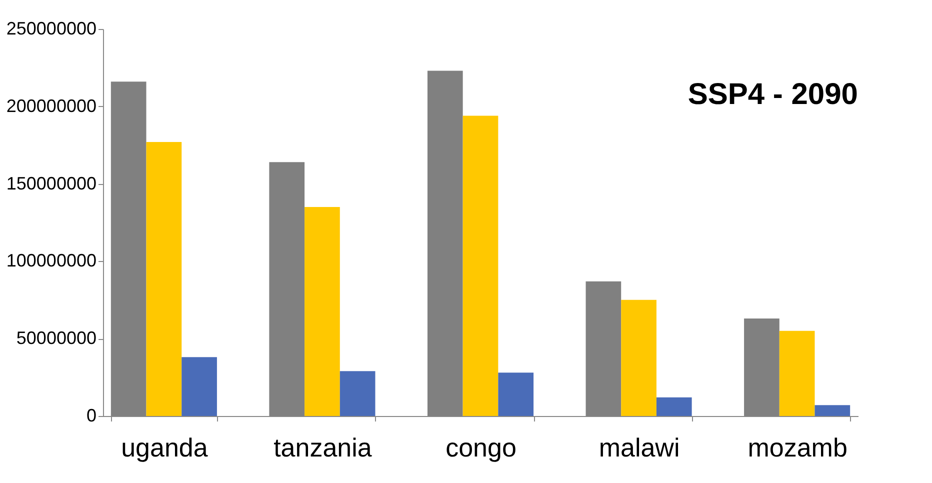  I want to click on y-tick-label: 150000000, so click(51, 183).